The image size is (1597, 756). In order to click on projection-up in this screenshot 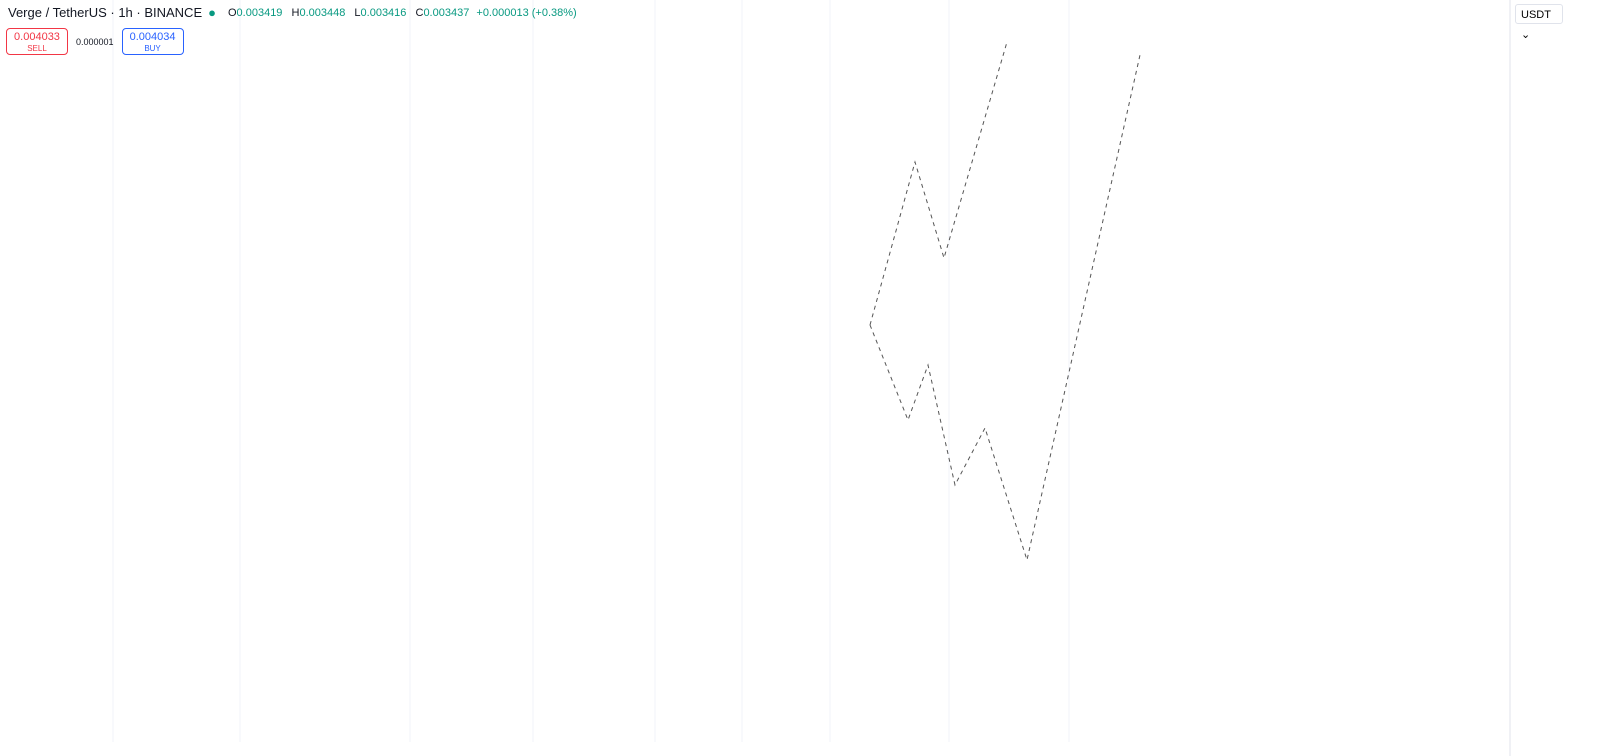, I will do `click(938, 183)`.